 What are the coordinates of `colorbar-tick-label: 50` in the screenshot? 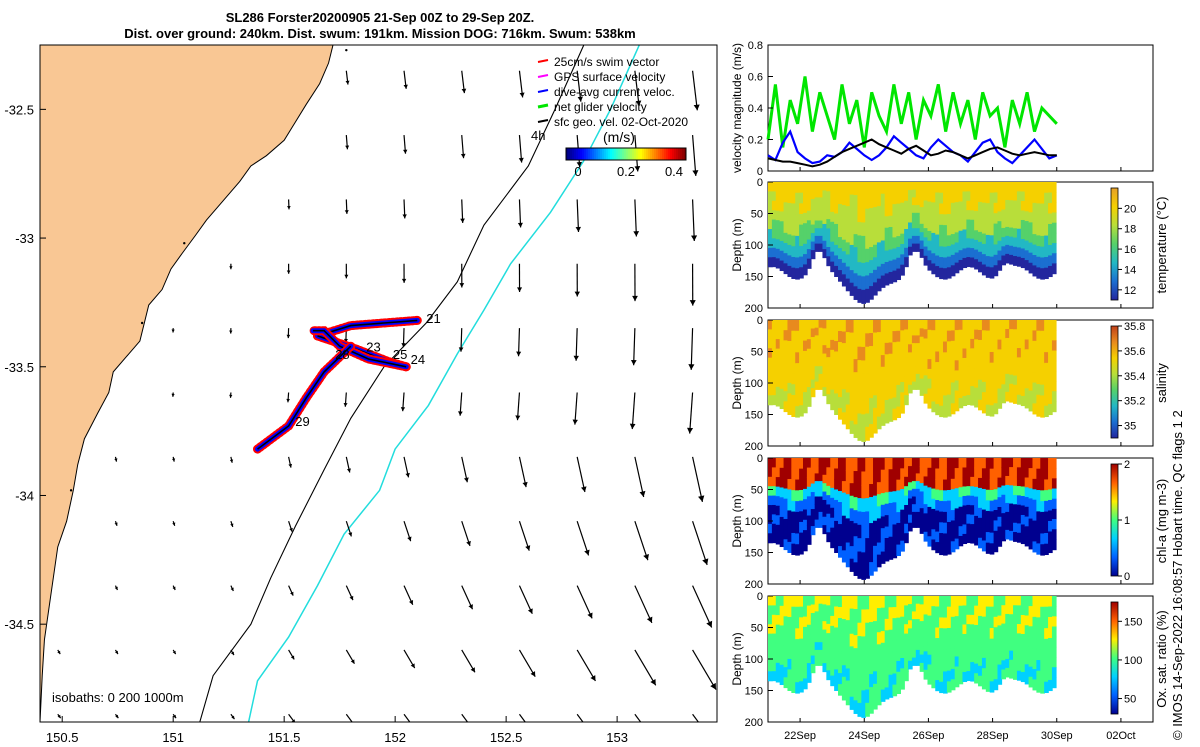 It's located at (1130, 700).